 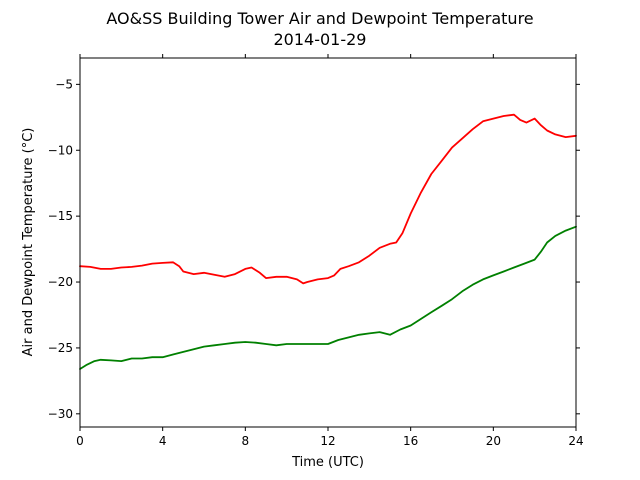 I want to click on x-tick-label: 8, so click(x=246, y=441).